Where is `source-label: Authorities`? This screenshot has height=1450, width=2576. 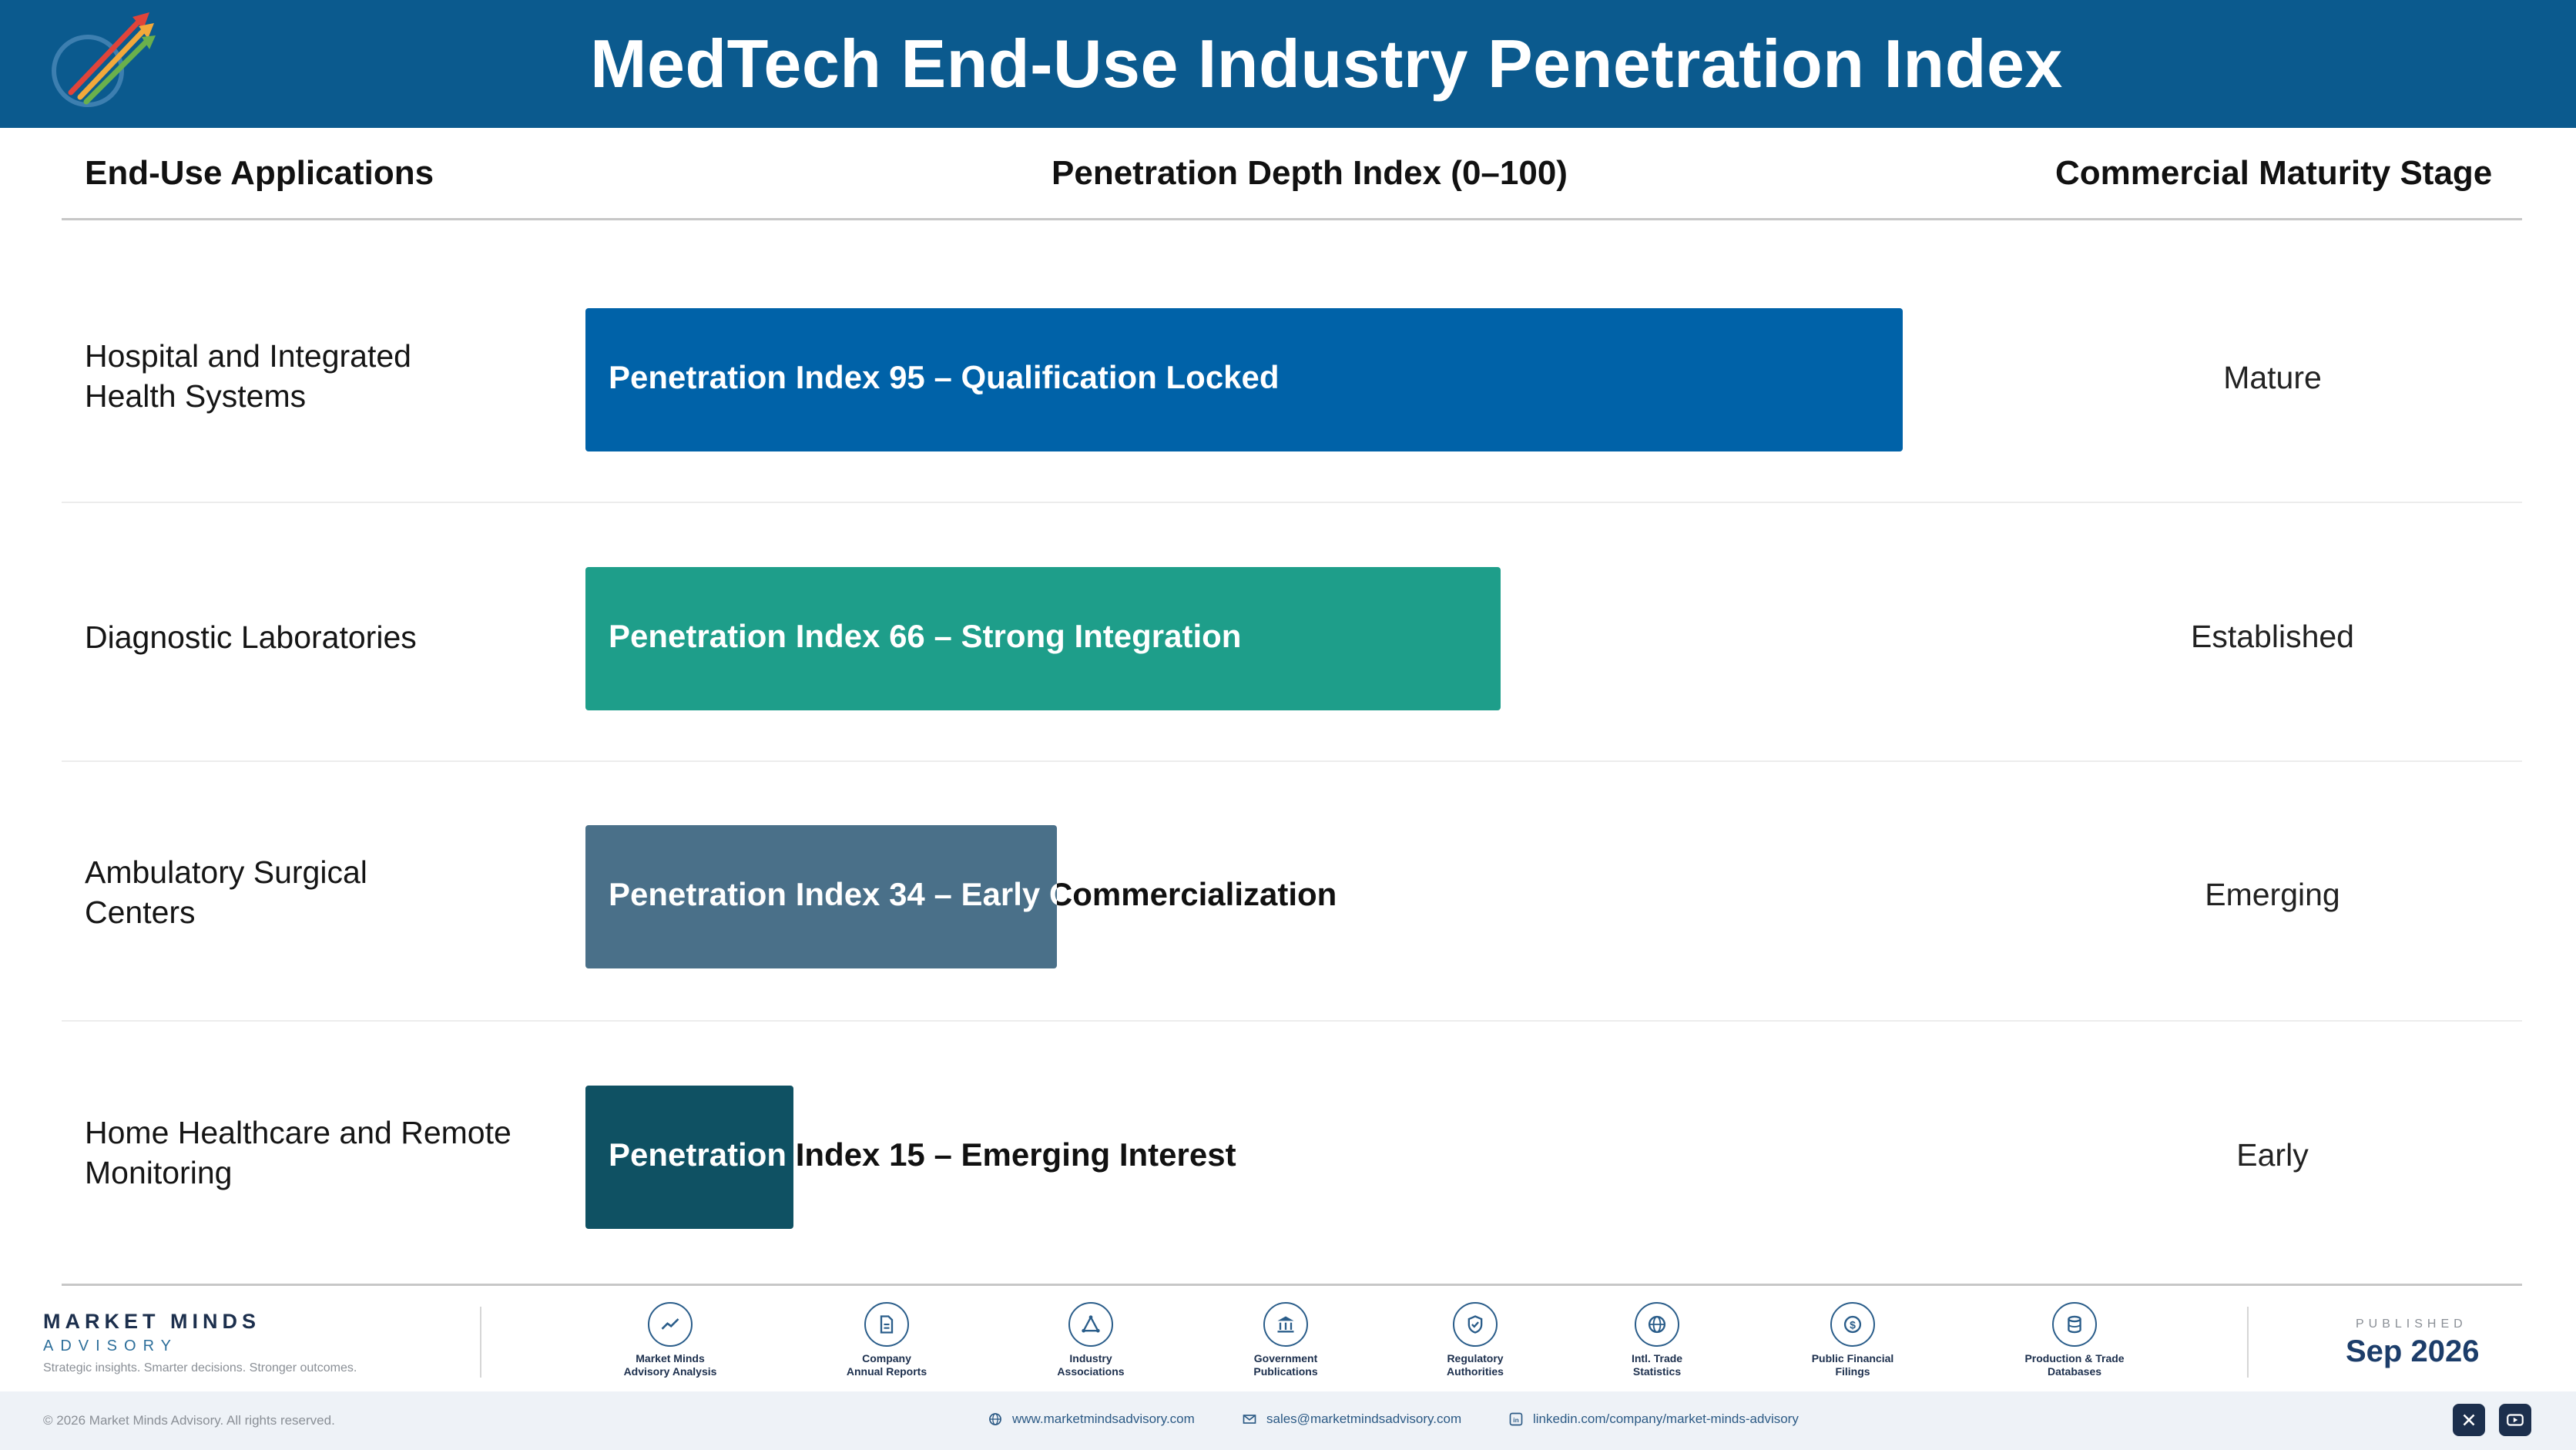 source-label: Authorities is located at coordinates (1475, 1371).